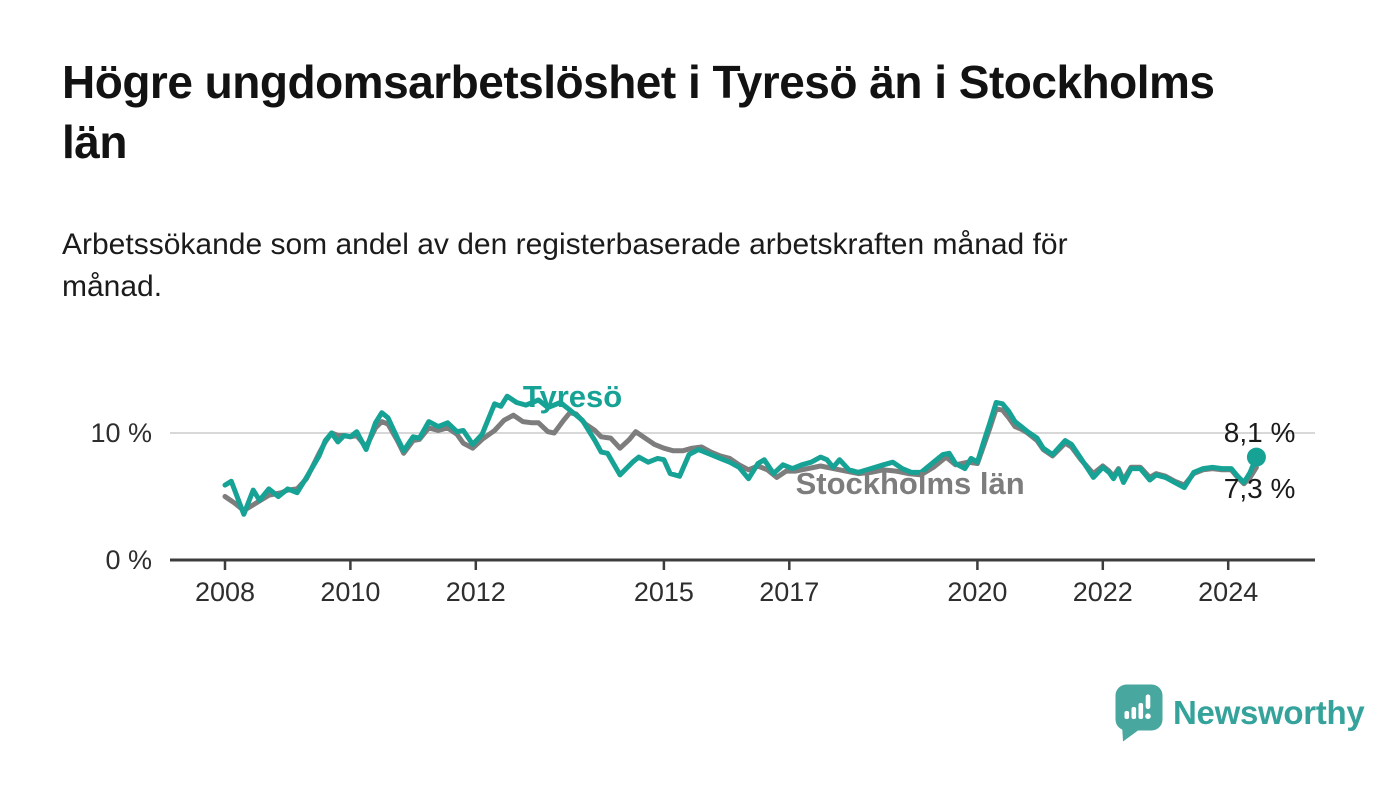 The width and height of the screenshot is (1400, 794). Describe the element at coordinates (1256, 457) in the screenshot. I see `end-dot-tyreso` at that location.